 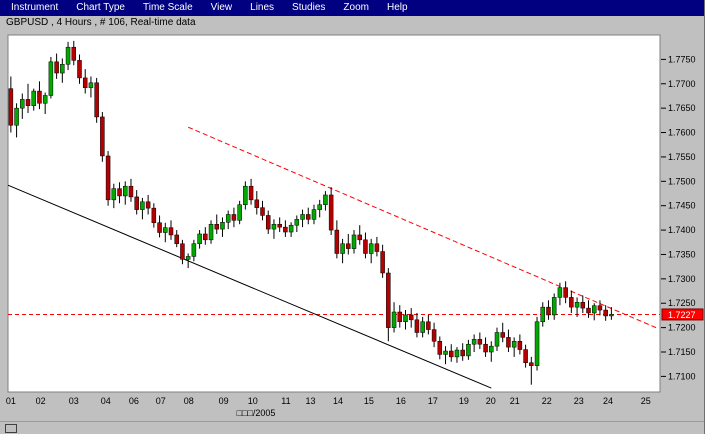 What do you see at coordinates (352, 22) in the screenshot?
I see `chart-title: GBPUSD , 4 Hours , # 106, Real-time data` at bounding box center [352, 22].